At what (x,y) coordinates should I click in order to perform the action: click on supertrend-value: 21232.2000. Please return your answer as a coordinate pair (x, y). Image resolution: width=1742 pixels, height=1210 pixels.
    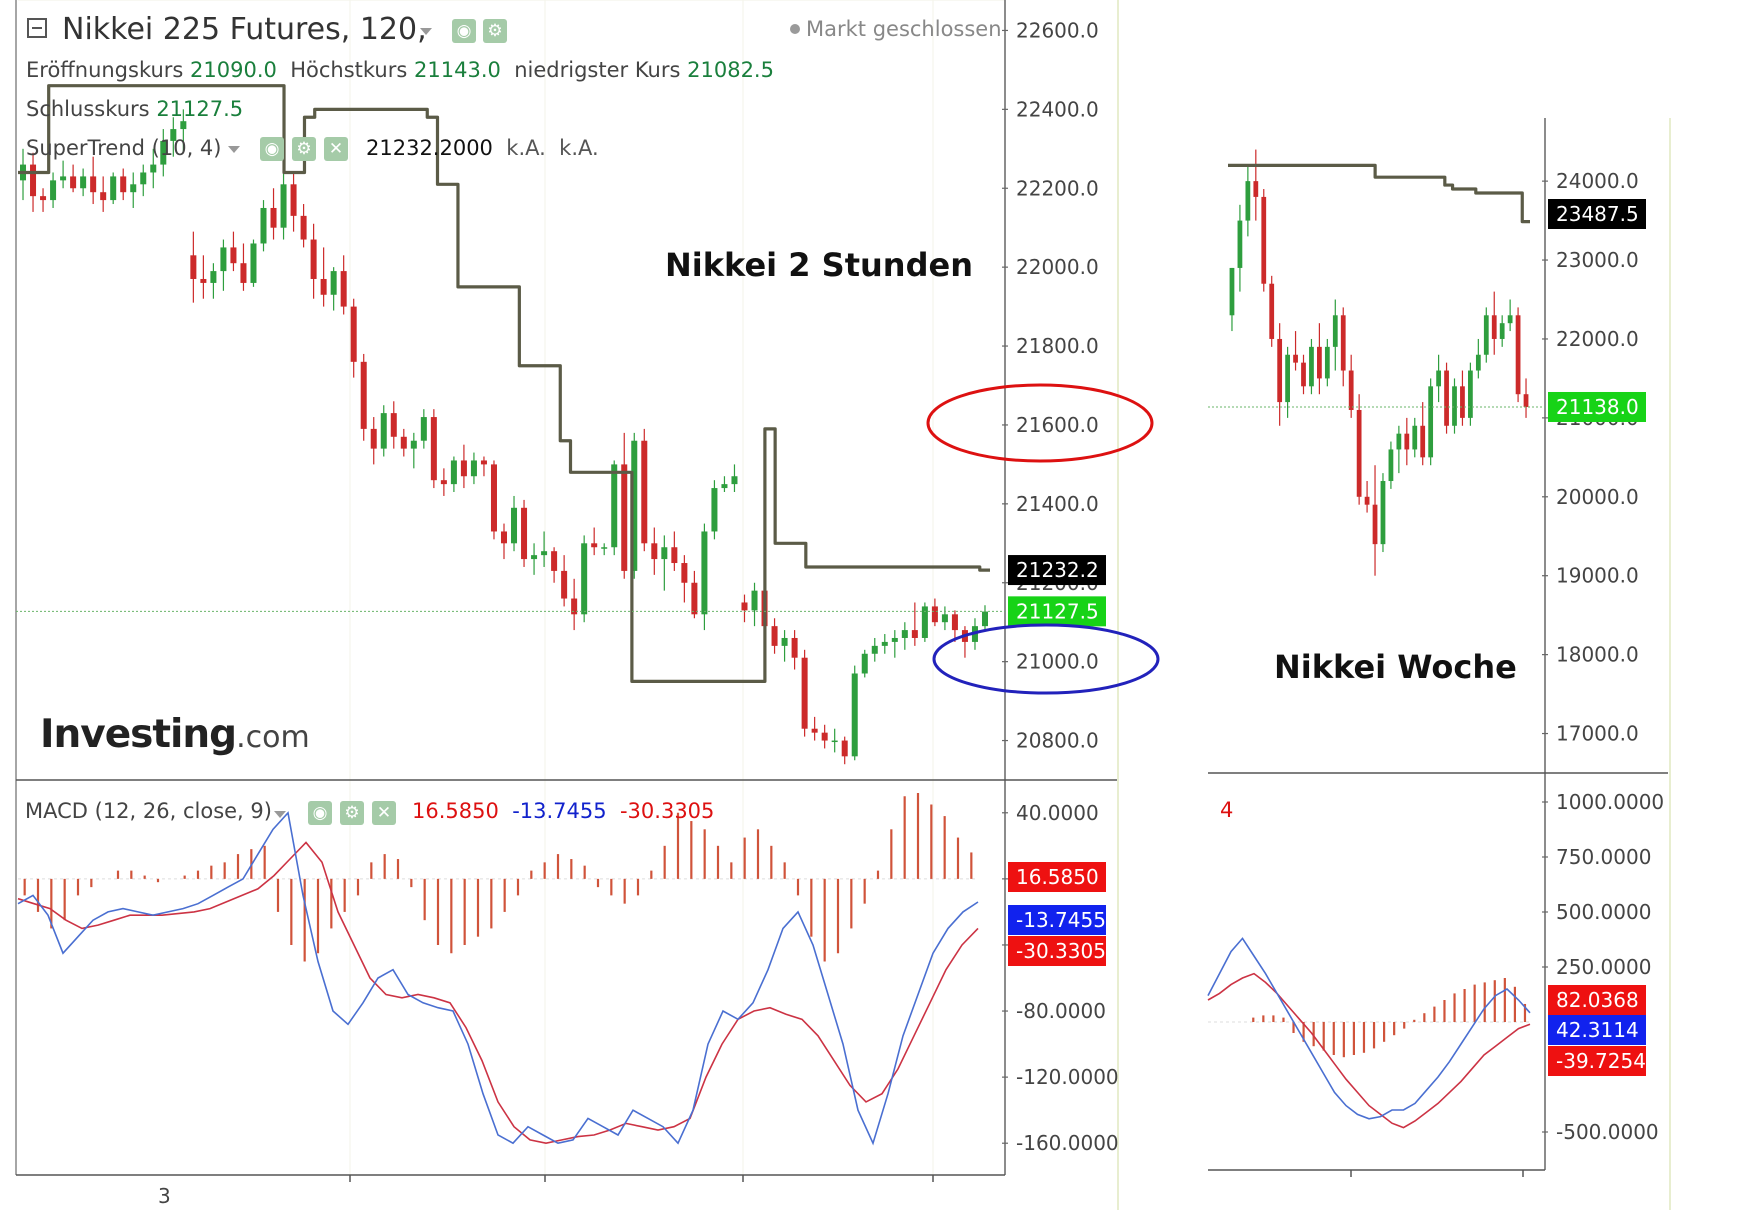
    Looking at the image, I should click on (429, 148).